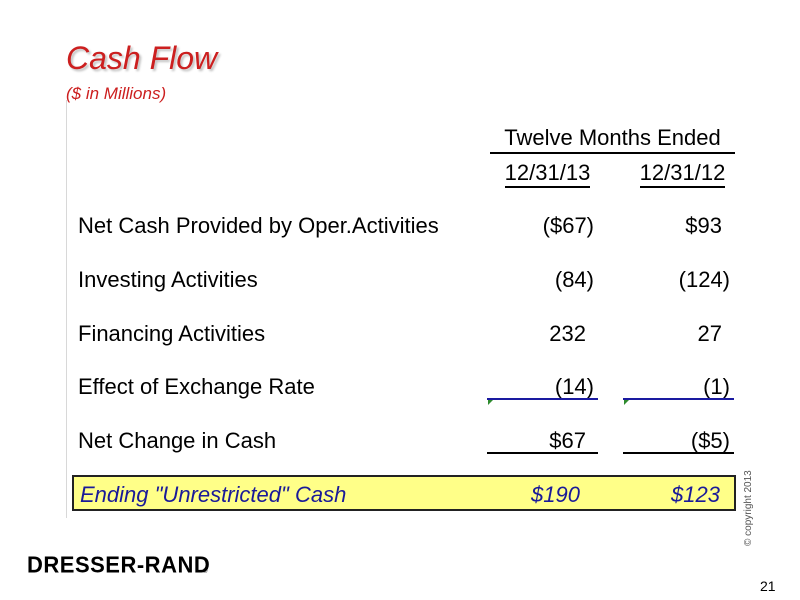 Image resolution: width=800 pixels, height=600 pixels. What do you see at coordinates (716, 386) in the screenshot?
I see `row-value-exchange-2012: (1)` at bounding box center [716, 386].